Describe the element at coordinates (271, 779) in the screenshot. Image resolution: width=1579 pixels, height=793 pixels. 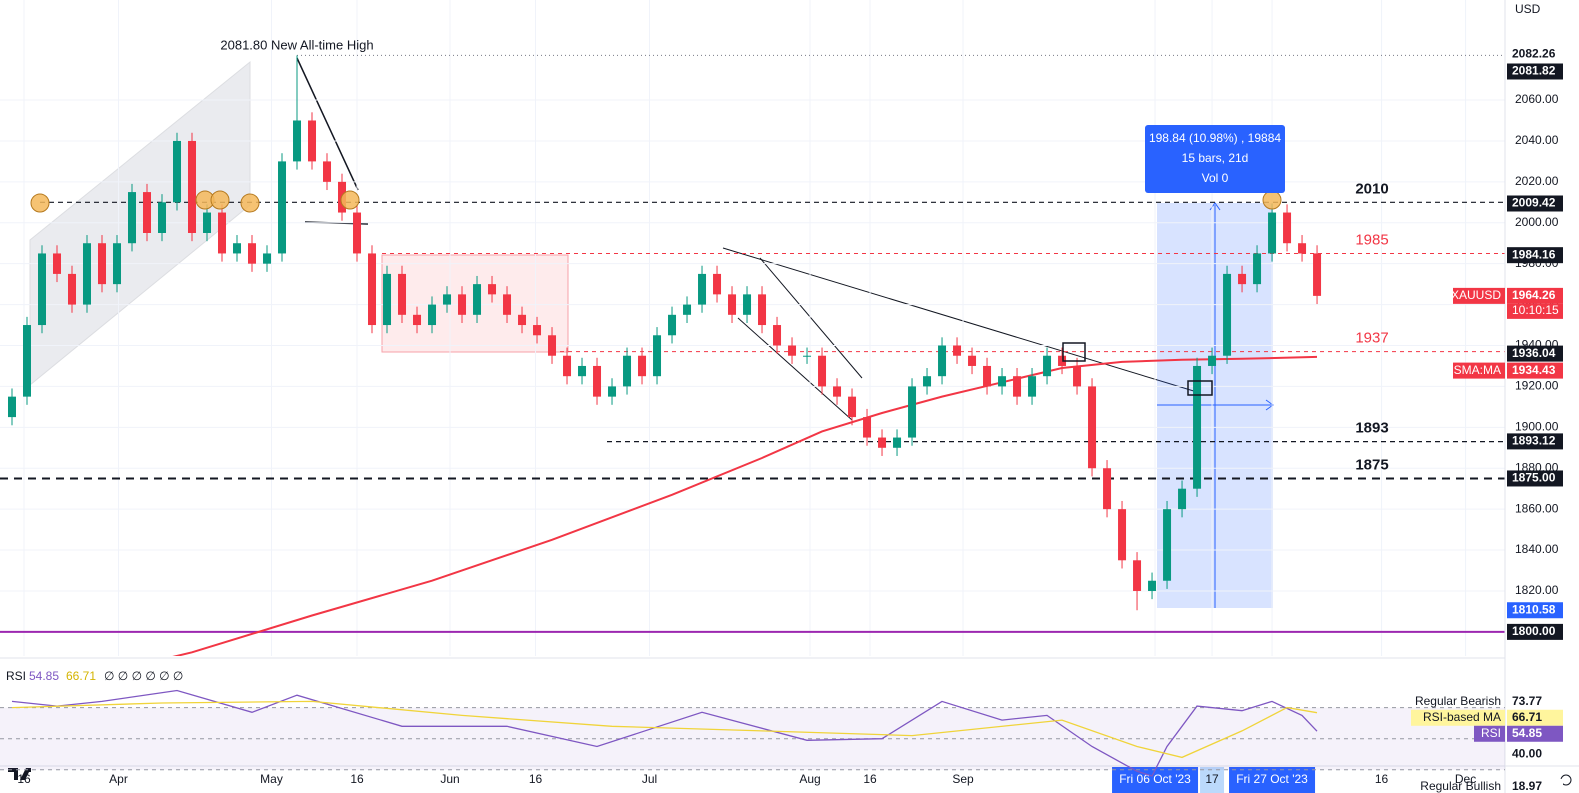
I see `x-tick-label: May` at that location.